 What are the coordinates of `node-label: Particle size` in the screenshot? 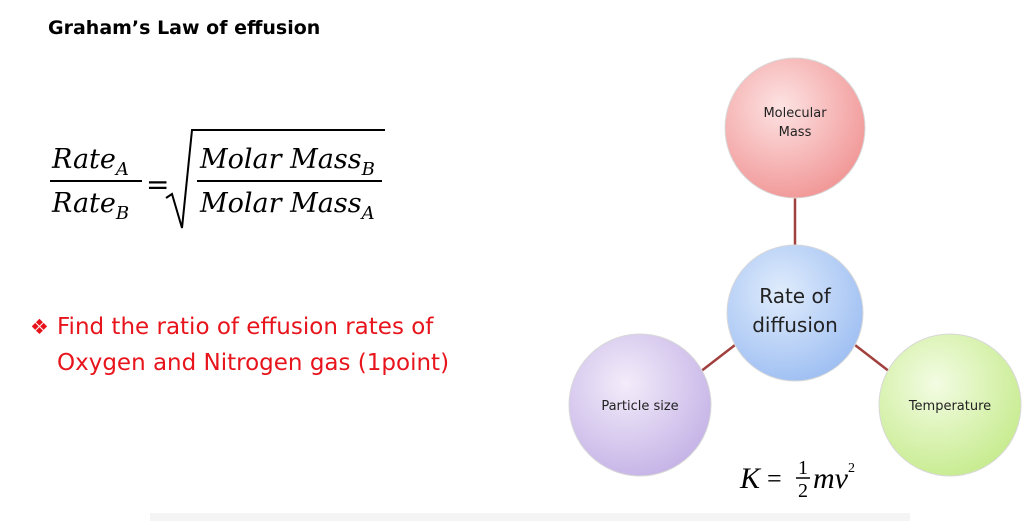 It's located at (639, 406).